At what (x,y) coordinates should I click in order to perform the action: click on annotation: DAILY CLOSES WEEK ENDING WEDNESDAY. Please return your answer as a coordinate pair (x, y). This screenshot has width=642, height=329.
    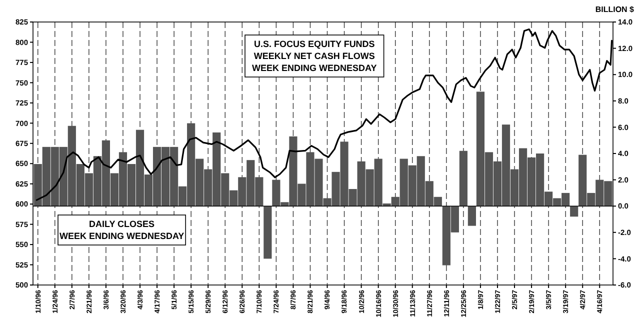
    Looking at the image, I should click on (121, 230).